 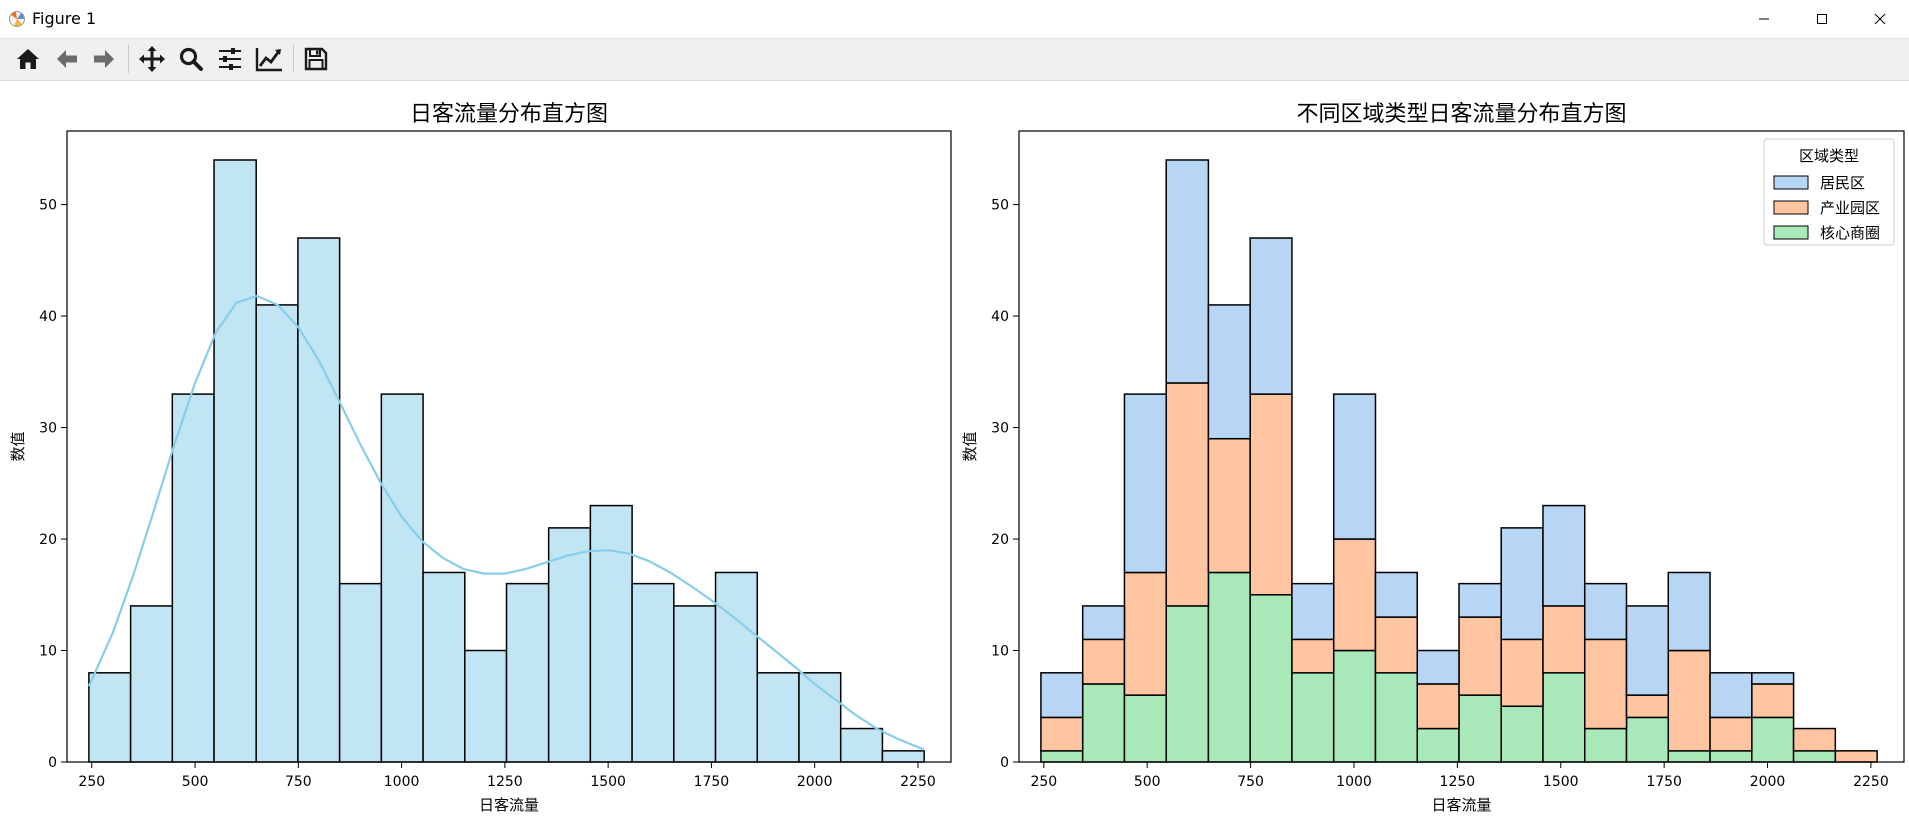 I want to click on window-title: Figure 1, so click(x=64, y=18).